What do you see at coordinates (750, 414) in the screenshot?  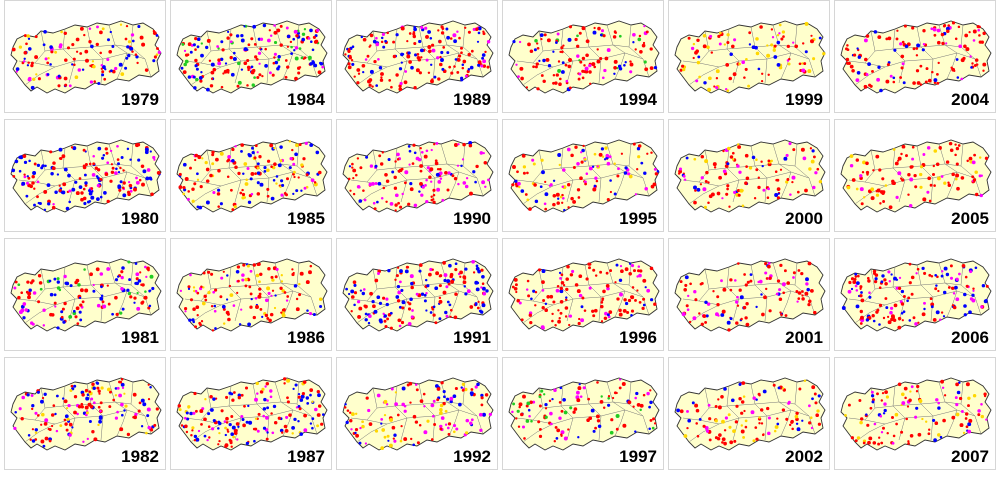 I see `country-outline` at bounding box center [750, 414].